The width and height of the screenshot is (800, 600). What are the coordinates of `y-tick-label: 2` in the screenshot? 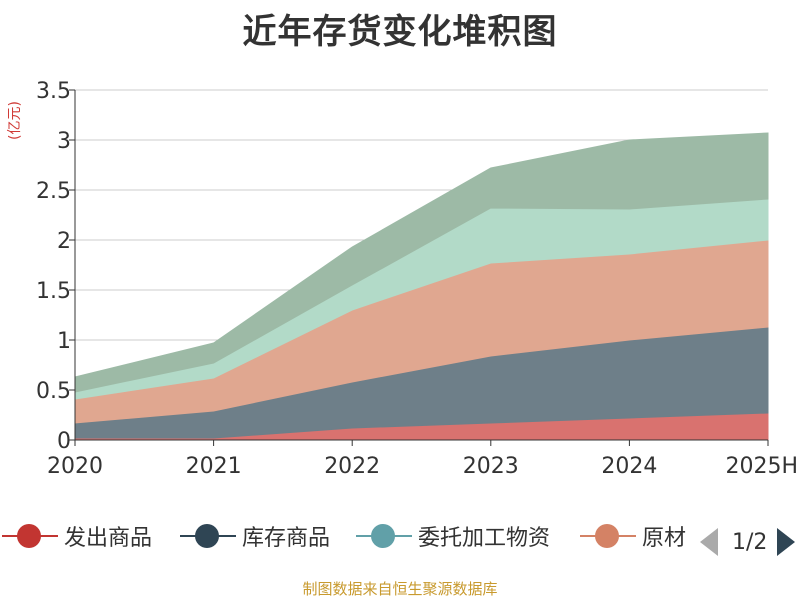 It's located at (64, 241).